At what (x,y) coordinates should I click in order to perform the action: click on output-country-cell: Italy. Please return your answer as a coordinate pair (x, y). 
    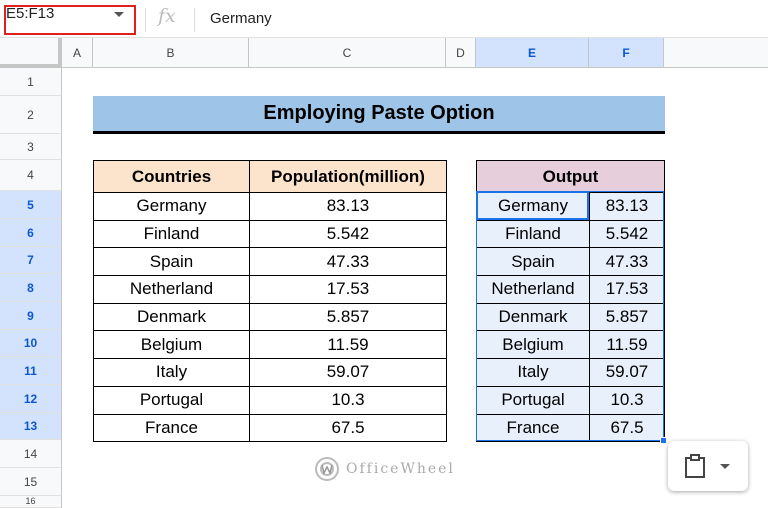
    Looking at the image, I should click on (533, 372).